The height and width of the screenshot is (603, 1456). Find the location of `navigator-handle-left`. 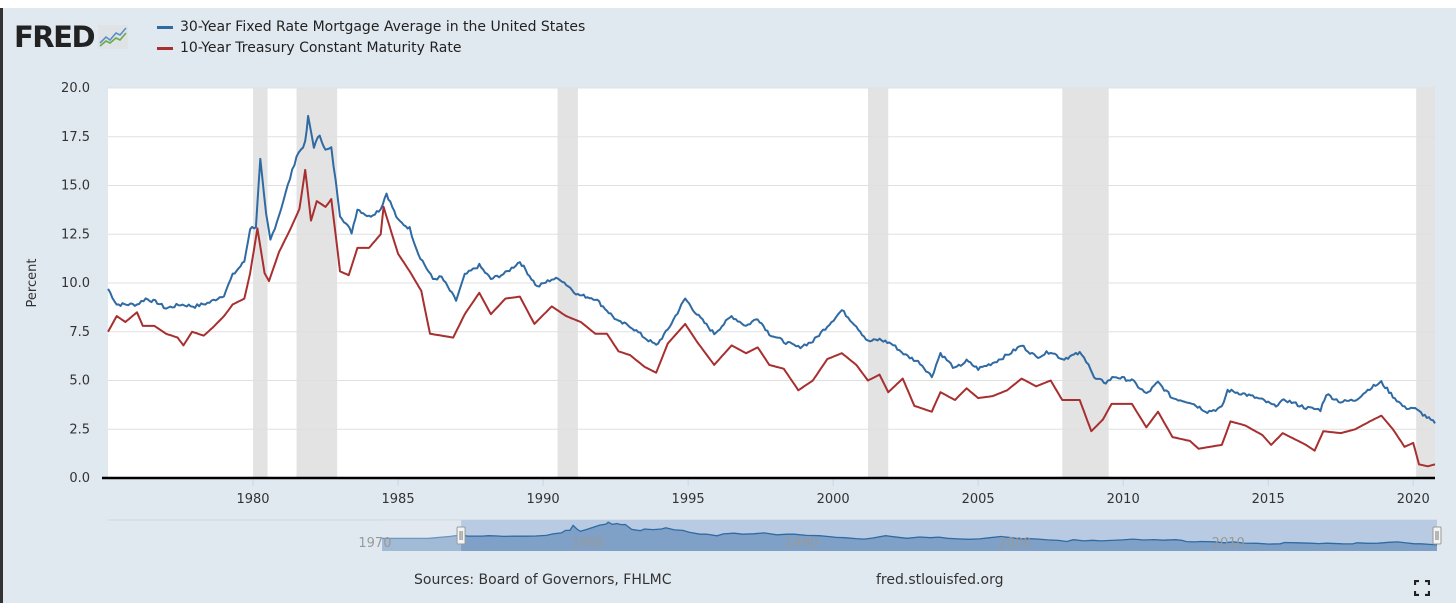

navigator-handle-left is located at coordinates (461, 535).